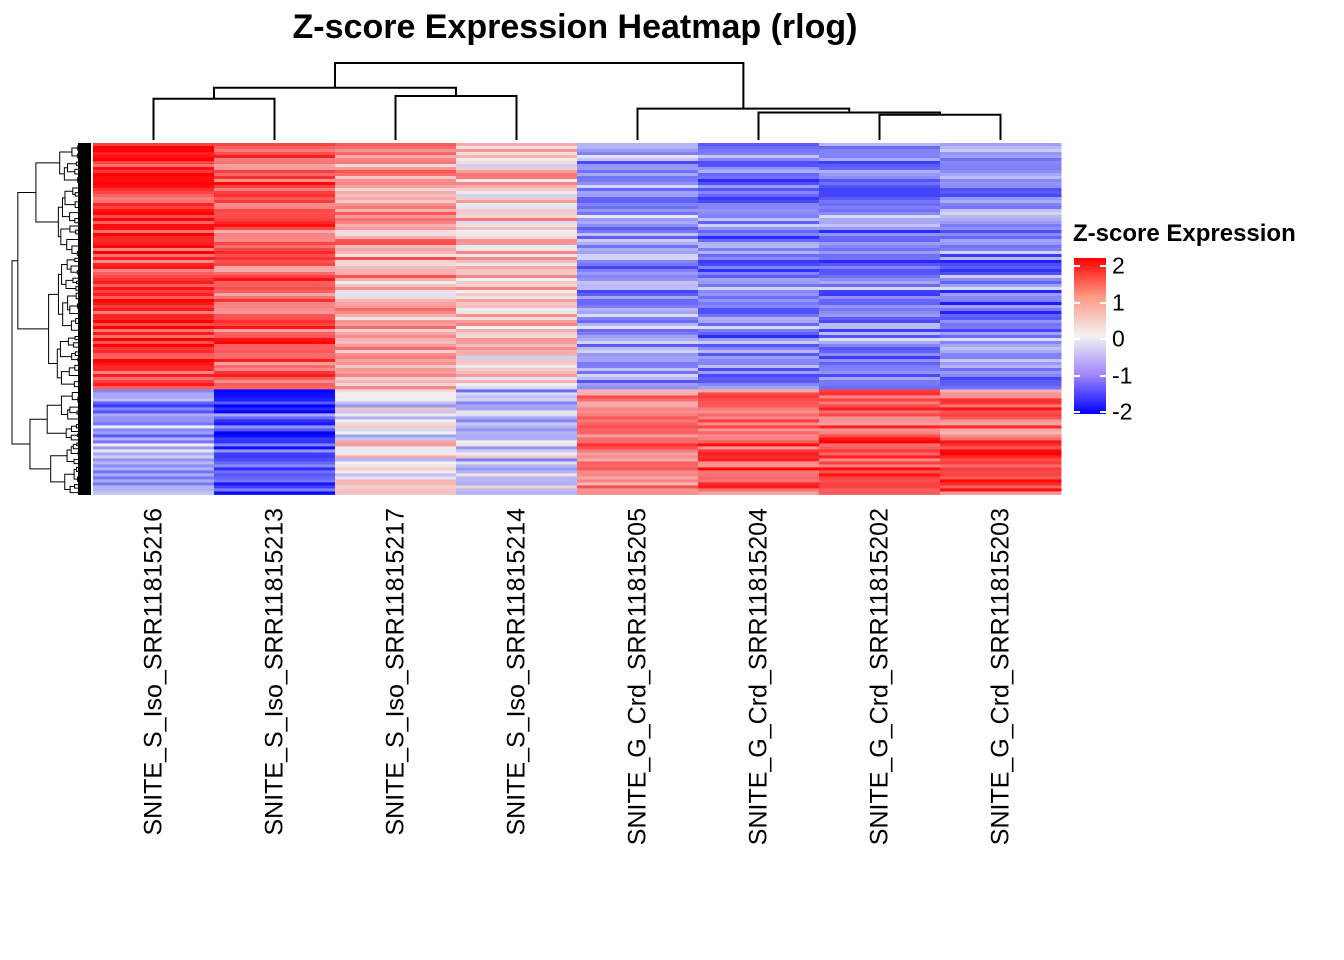 The height and width of the screenshot is (960, 1344). I want to click on row-dendrogram, so click(51, 319).